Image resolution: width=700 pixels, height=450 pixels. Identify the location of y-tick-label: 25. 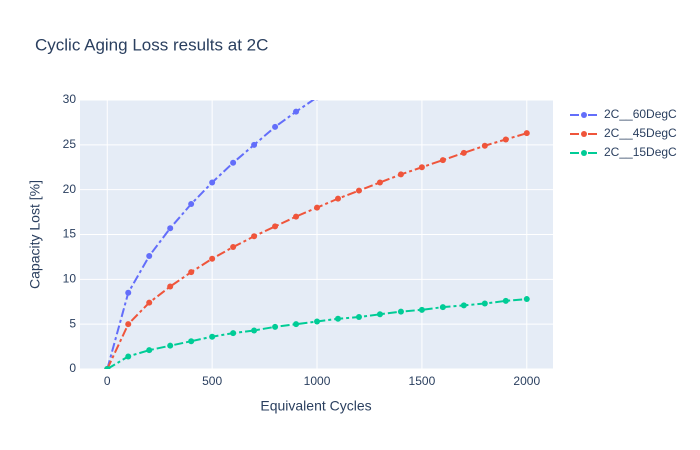
(70, 144).